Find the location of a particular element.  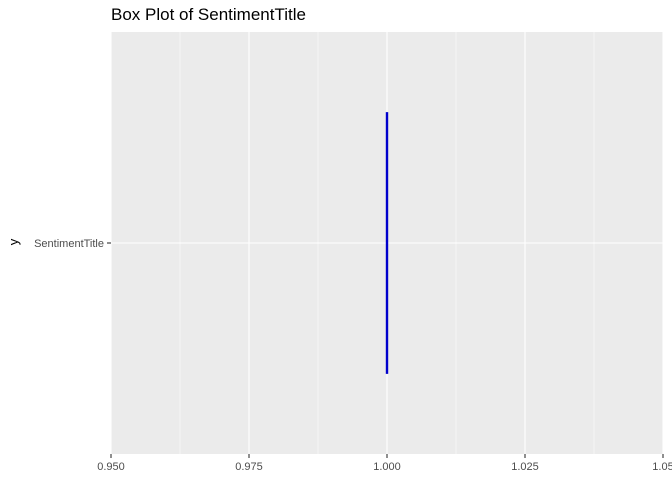

chart-title: Box Plot of SentimentTitle is located at coordinates (208, 14).